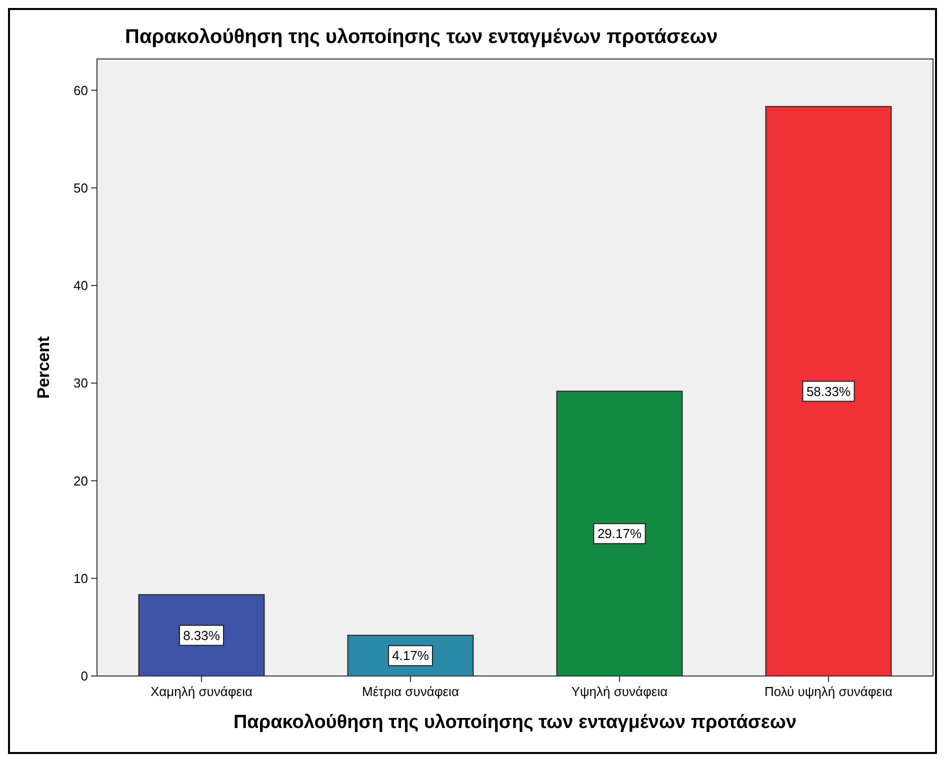  Describe the element at coordinates (43, 367) in the screenshot. I see `y-axis-title: Percent` at that location.